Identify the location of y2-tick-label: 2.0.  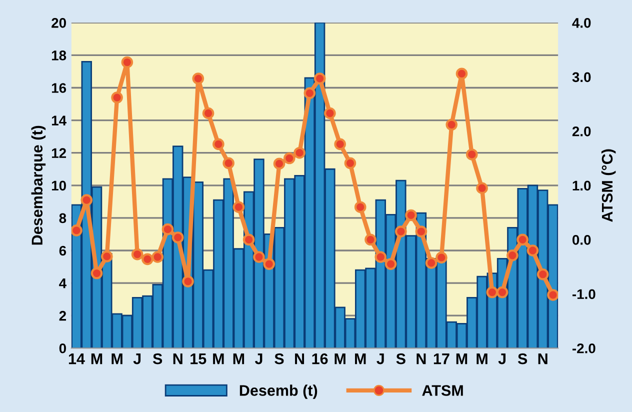
(581, 131).